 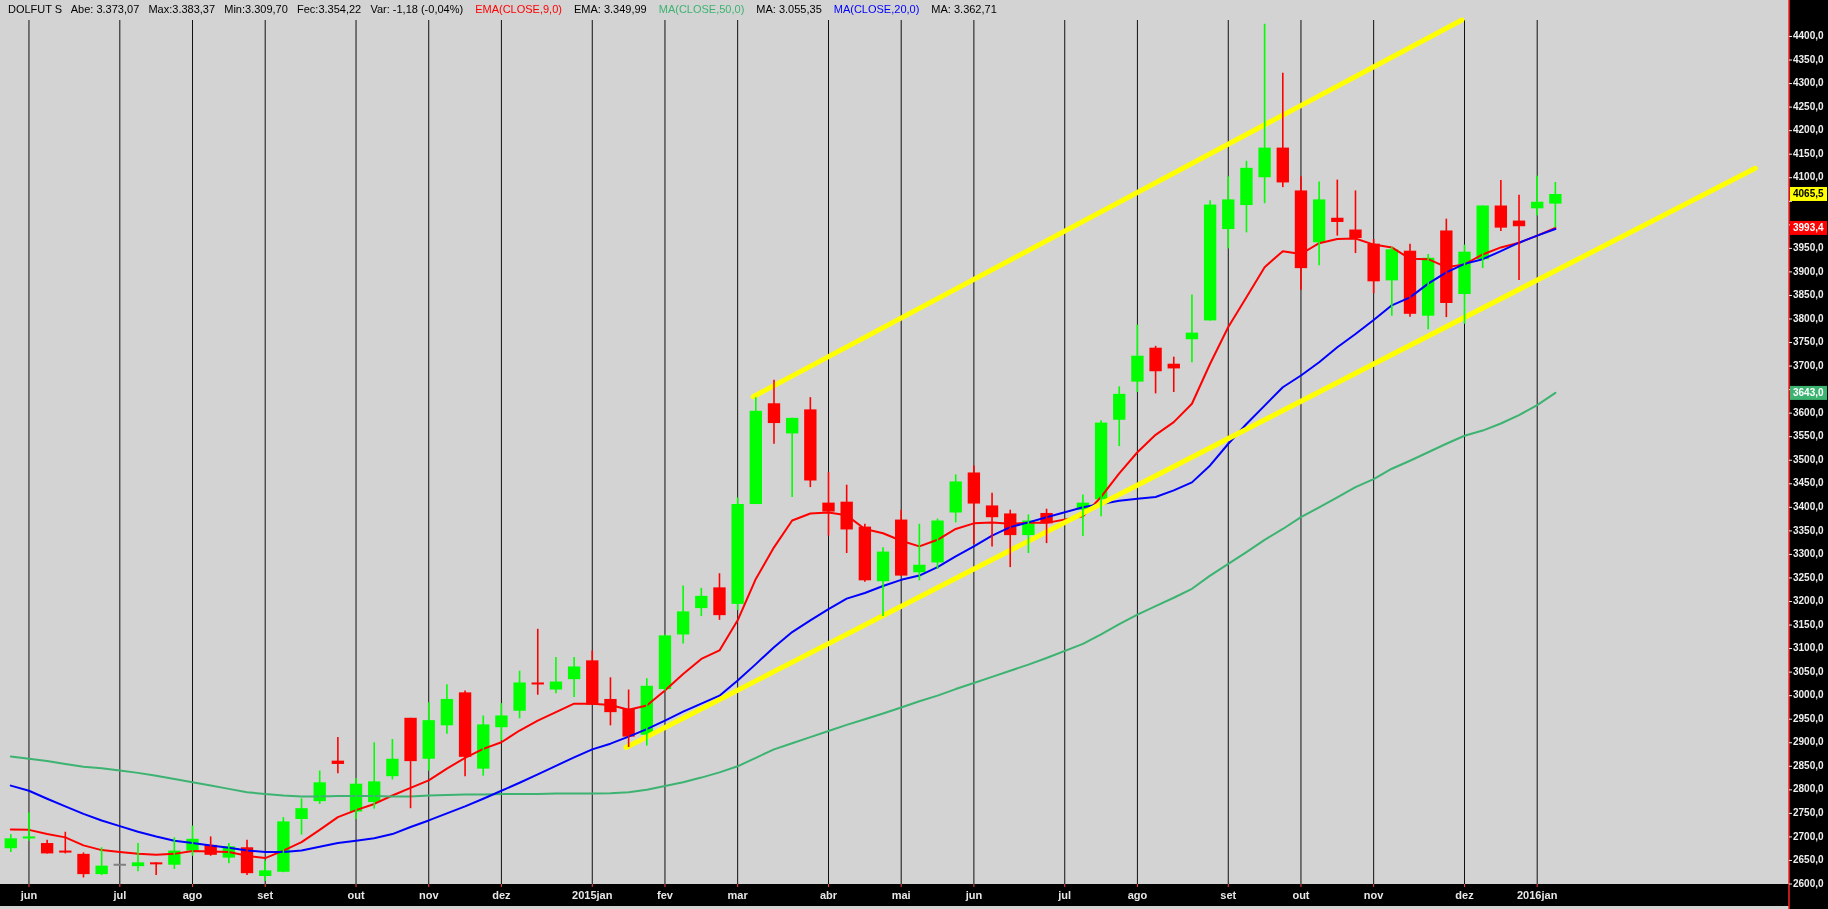 What do you see at coordinates (236, 9) in the screenshot?
I see `chart-title: DOLFUT S Abe: 3.373,07 Max:3.383,37 Min:3.309,70 Fec:3.354,22 Var: -1,18 (-0,04%)` at bounding box center [236, 9].